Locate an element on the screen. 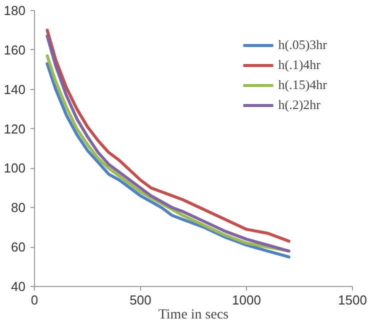 The height and width of the screenshot is (327, 379). y-tick-label: 60 is located at coordinates (18, 247).